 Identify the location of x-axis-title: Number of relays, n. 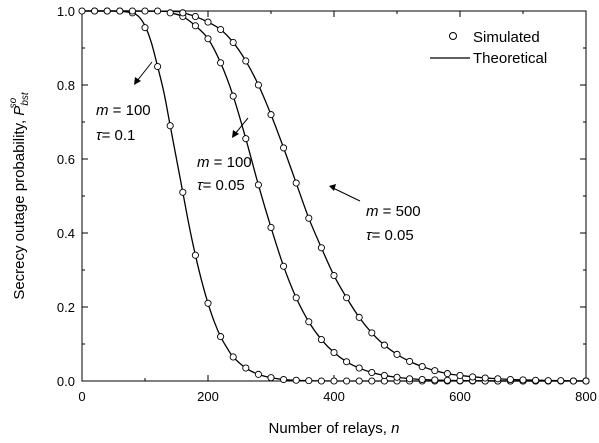
(334, 428).